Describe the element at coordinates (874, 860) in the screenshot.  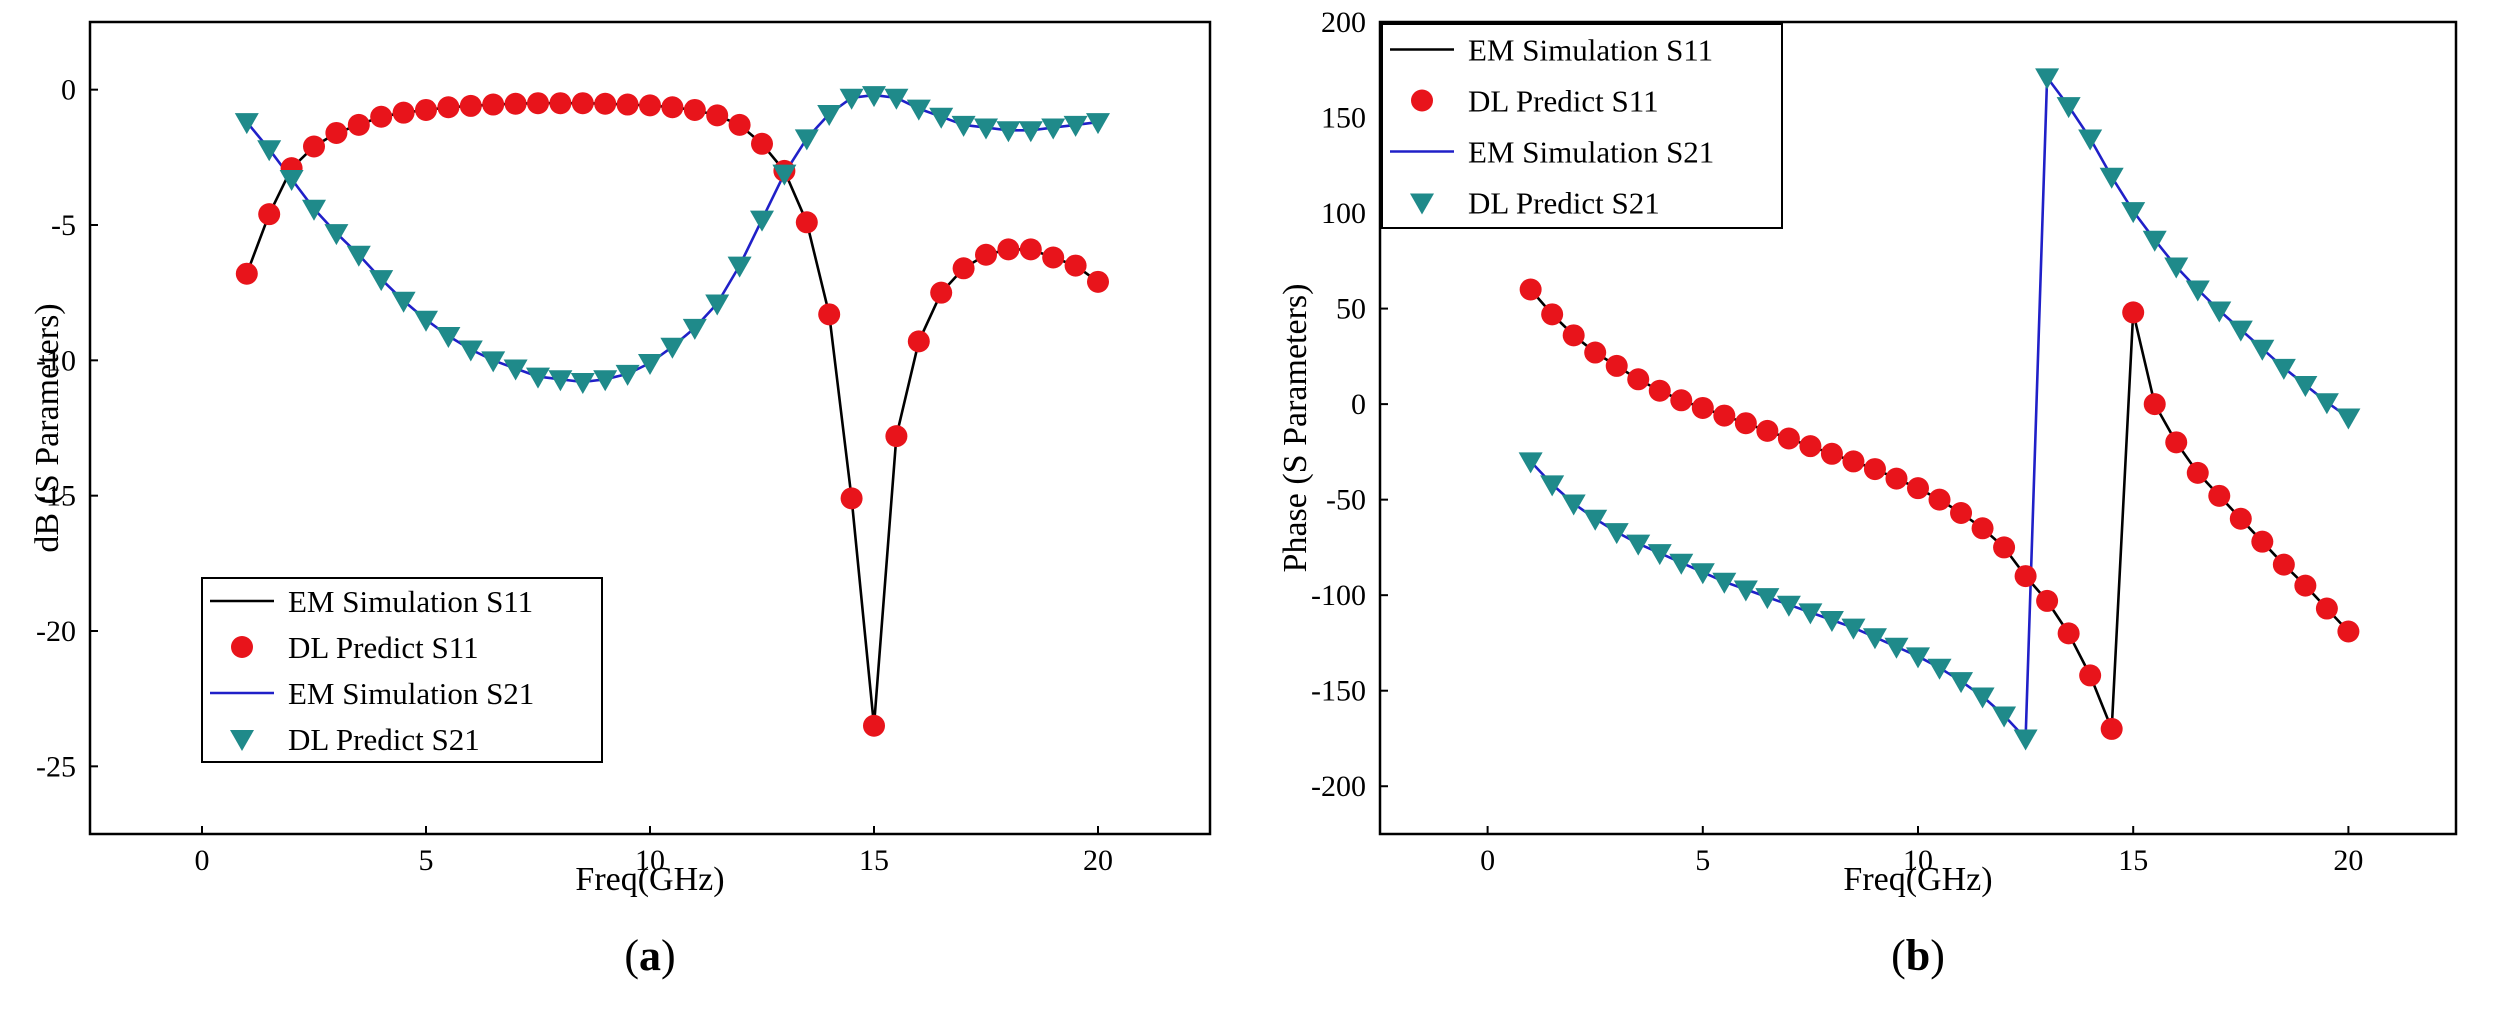
I see `chart-a-x-tick-label: 15` at that location.